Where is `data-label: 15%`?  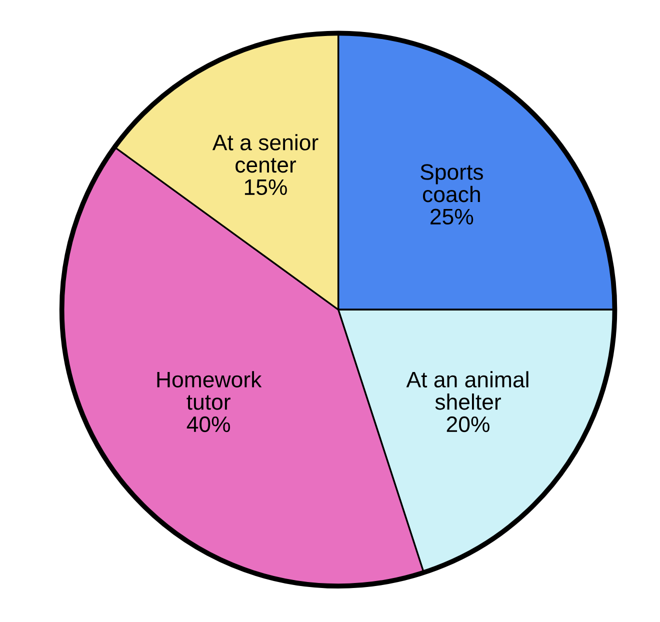
data-label: 15% is located at coordinates (265, 187).